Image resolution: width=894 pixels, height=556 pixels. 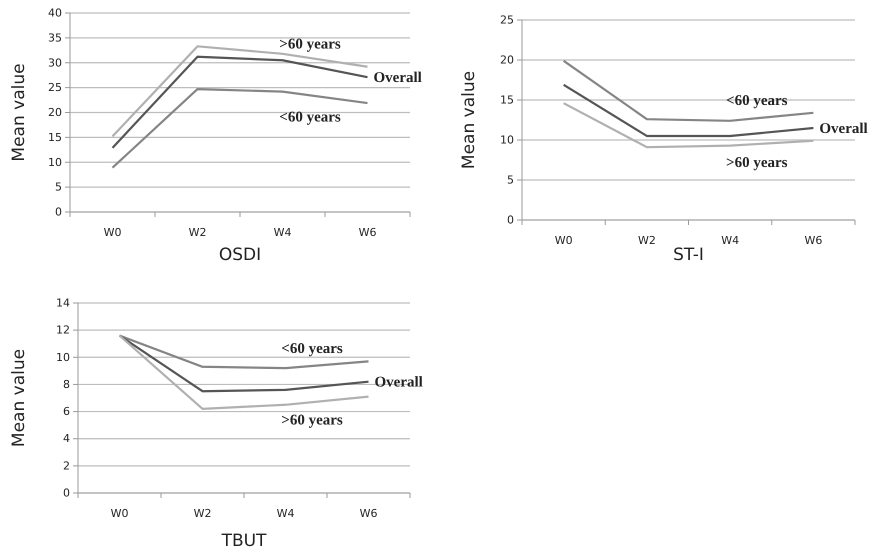 I want to click on y-tick-label: 12, so click(x=63, y=330).